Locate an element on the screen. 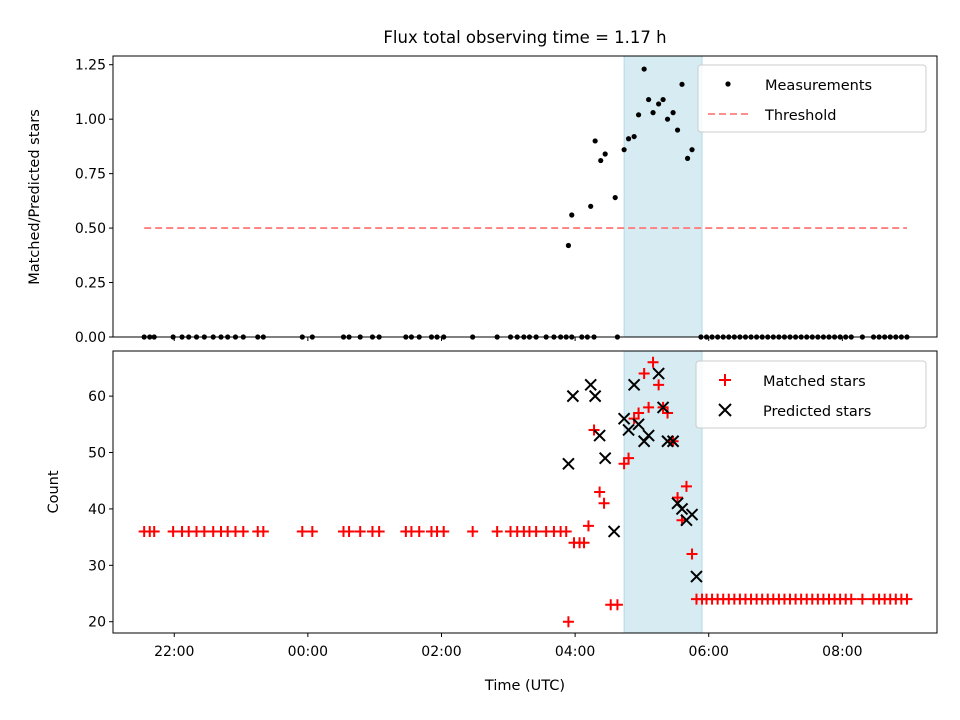  y-tick-label: 30 is located at coordinates (97, 566).